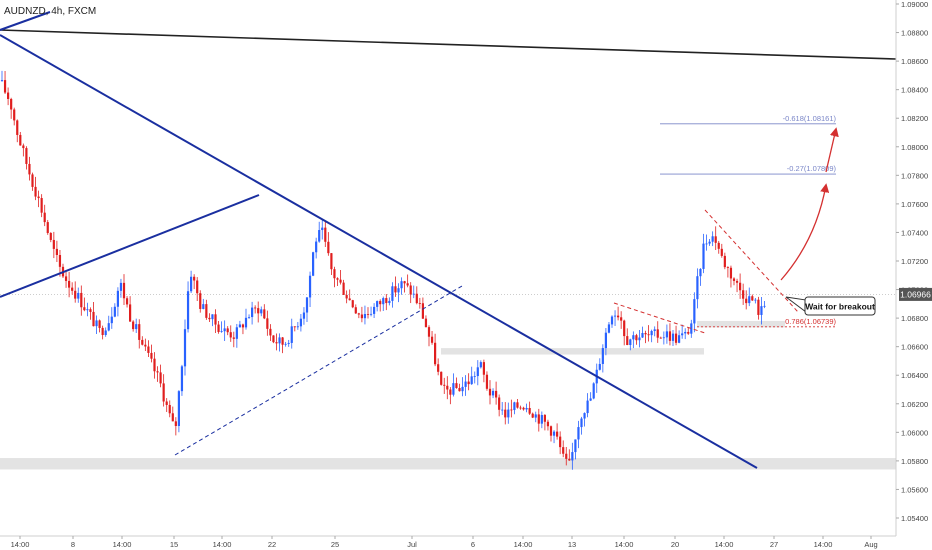 The image size is (932, 550). I want to click on symbol-label: AUDNZD, 4h, FXCM, so click(50, 11).